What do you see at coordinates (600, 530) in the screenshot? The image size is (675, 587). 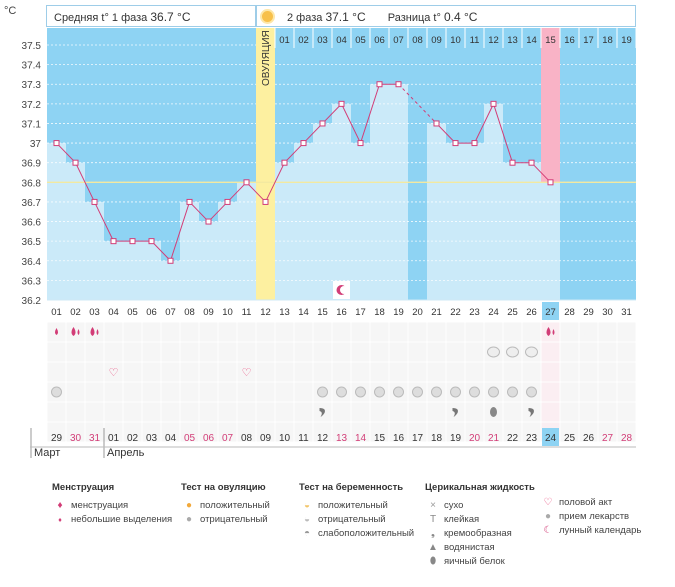 I see `legend-item: лунный календарь` at bounding box center [600, 530].